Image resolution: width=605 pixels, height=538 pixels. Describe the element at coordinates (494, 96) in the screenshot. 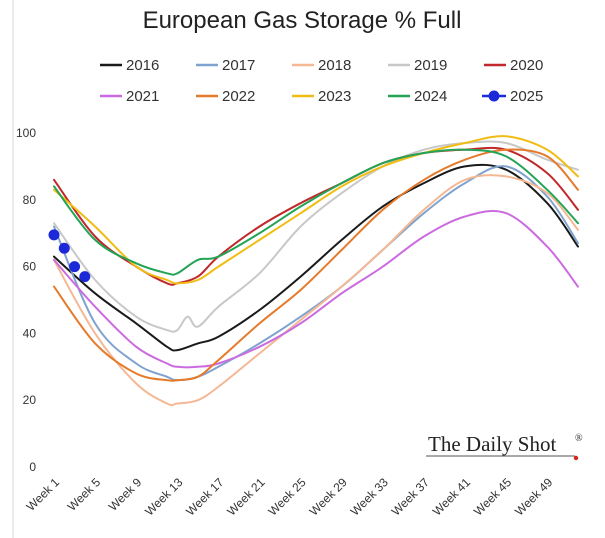

I see `legend-marker-2025` at that location.